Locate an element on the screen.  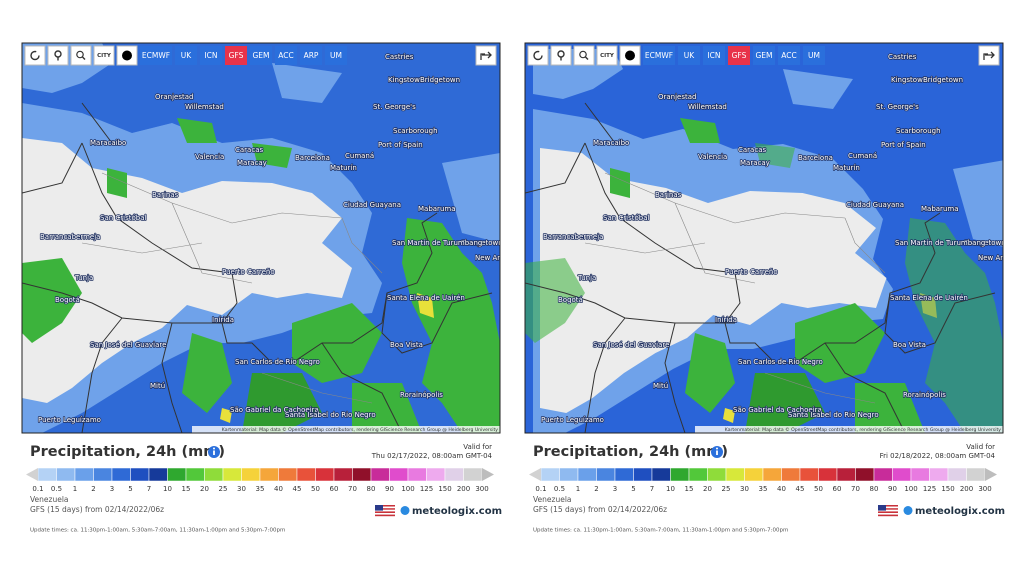
city-label: Barcelona is located at coordinates (815, 158).